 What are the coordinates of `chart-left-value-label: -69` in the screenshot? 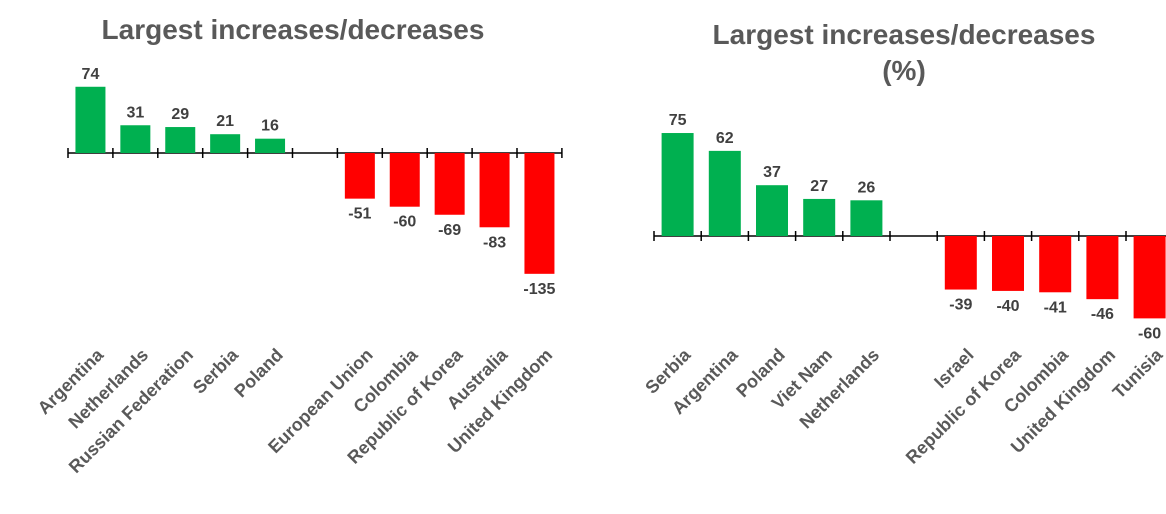 It's located at (449, 230).